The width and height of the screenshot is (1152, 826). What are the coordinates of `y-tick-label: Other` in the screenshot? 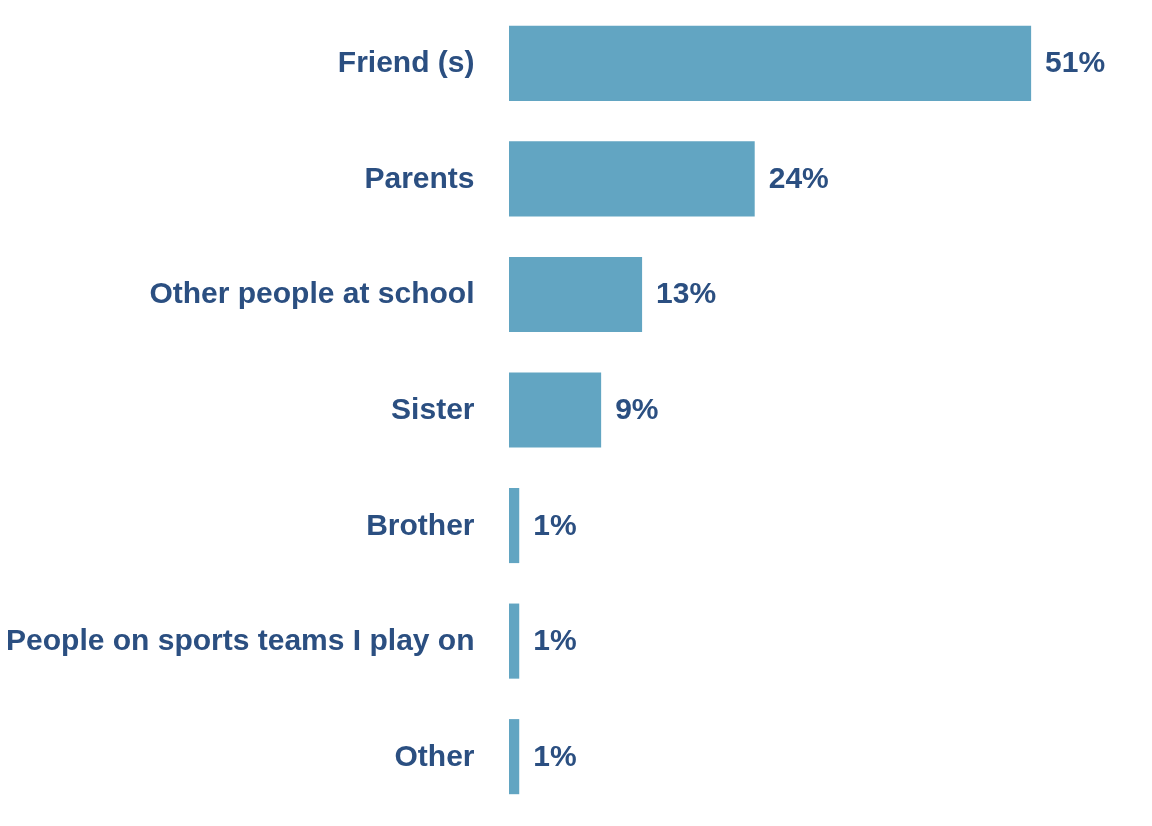 It's located at (434, 755).